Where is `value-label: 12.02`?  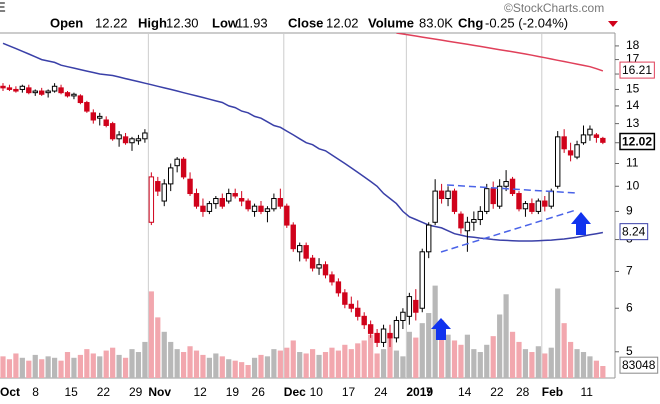 value-label: 12.02 is located at coordinates (637, 142).